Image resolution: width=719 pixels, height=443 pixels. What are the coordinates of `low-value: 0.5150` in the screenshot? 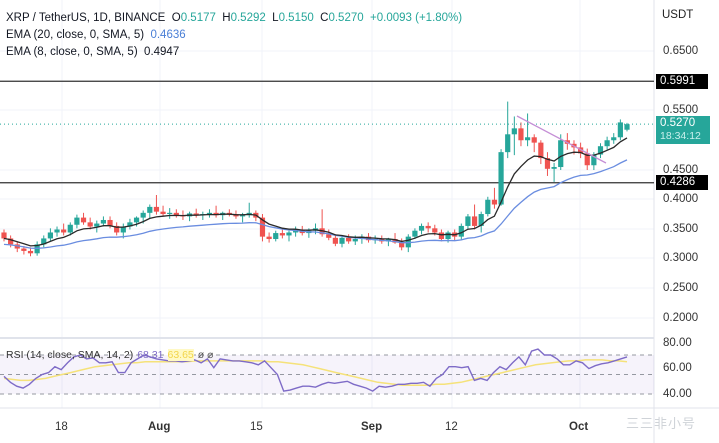 It's located at (296, 18).